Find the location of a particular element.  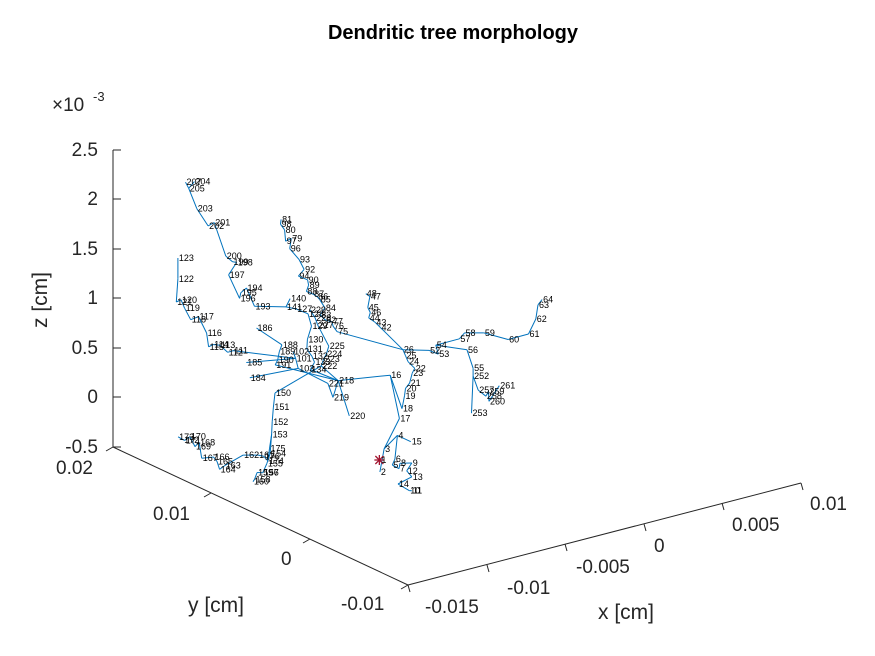

node-label: 89 is located at coordinates (315, 285).